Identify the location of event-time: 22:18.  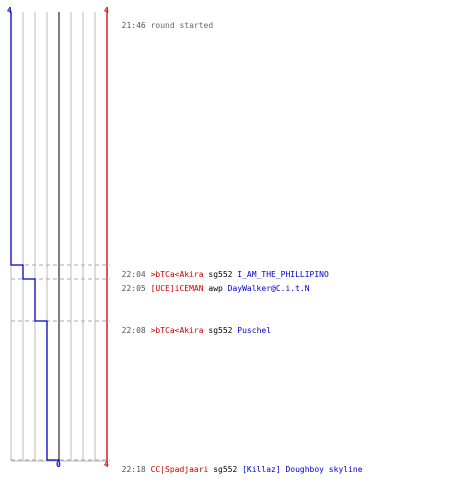
(133, 469).